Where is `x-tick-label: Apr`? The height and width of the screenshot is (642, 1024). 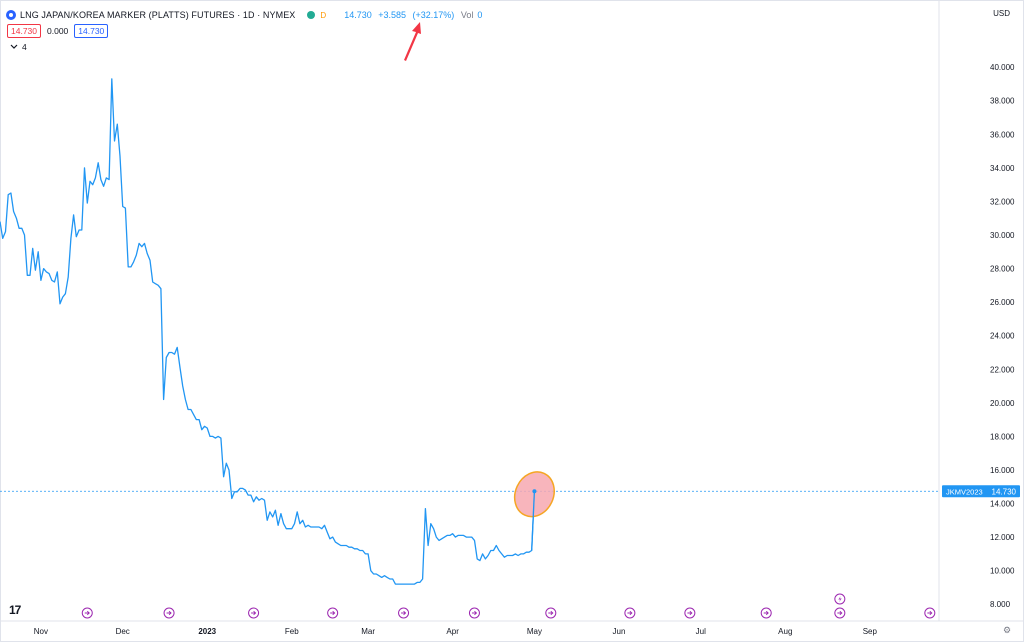
x-tick-label: Apr is located at coordinates (452, 631).